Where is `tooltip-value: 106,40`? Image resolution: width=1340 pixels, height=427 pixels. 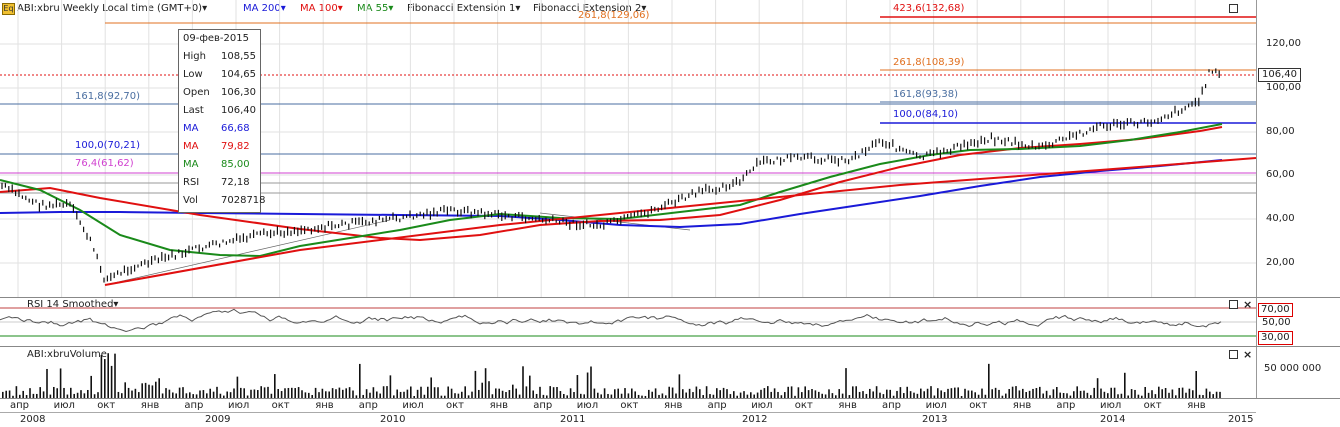
tooltip-value: 106,40 is located at coordinates (238, 110).